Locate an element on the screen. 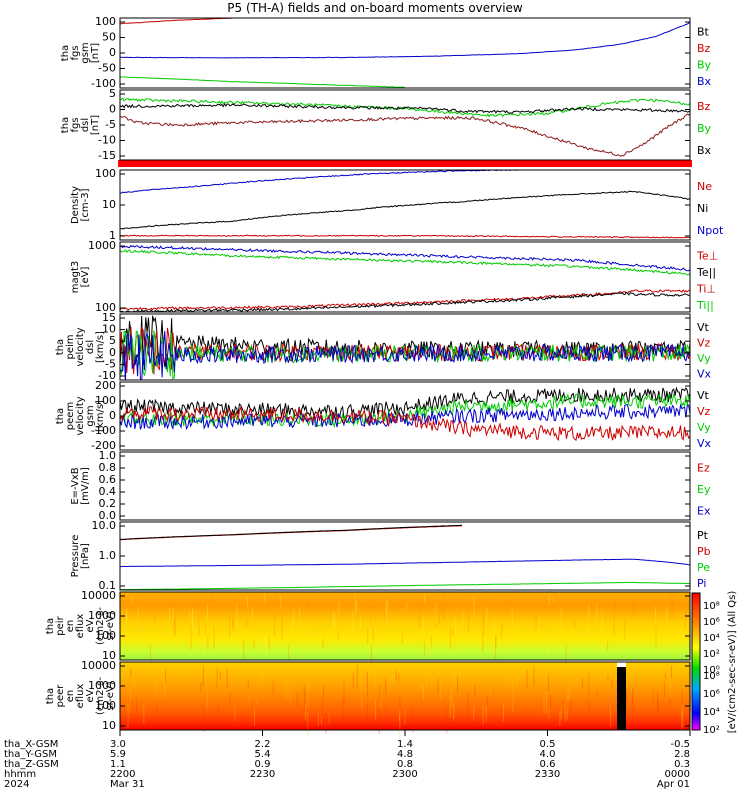 The image size is (750, 800). legend-Bt: Bt is located at coordinates (703, 31).